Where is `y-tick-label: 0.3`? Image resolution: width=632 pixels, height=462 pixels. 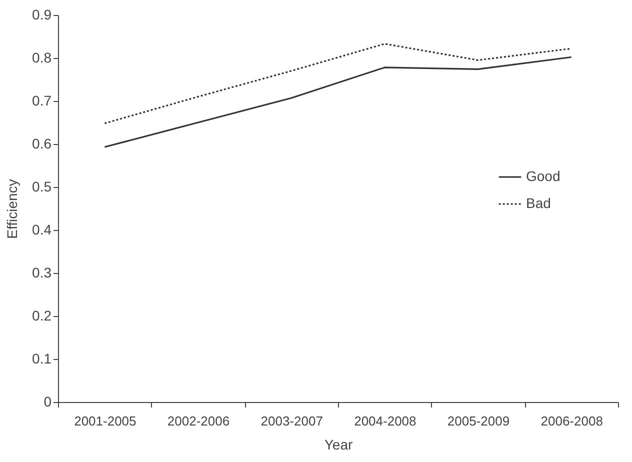
y-tick-label: 0.3 is located at coordinates (42, 272).